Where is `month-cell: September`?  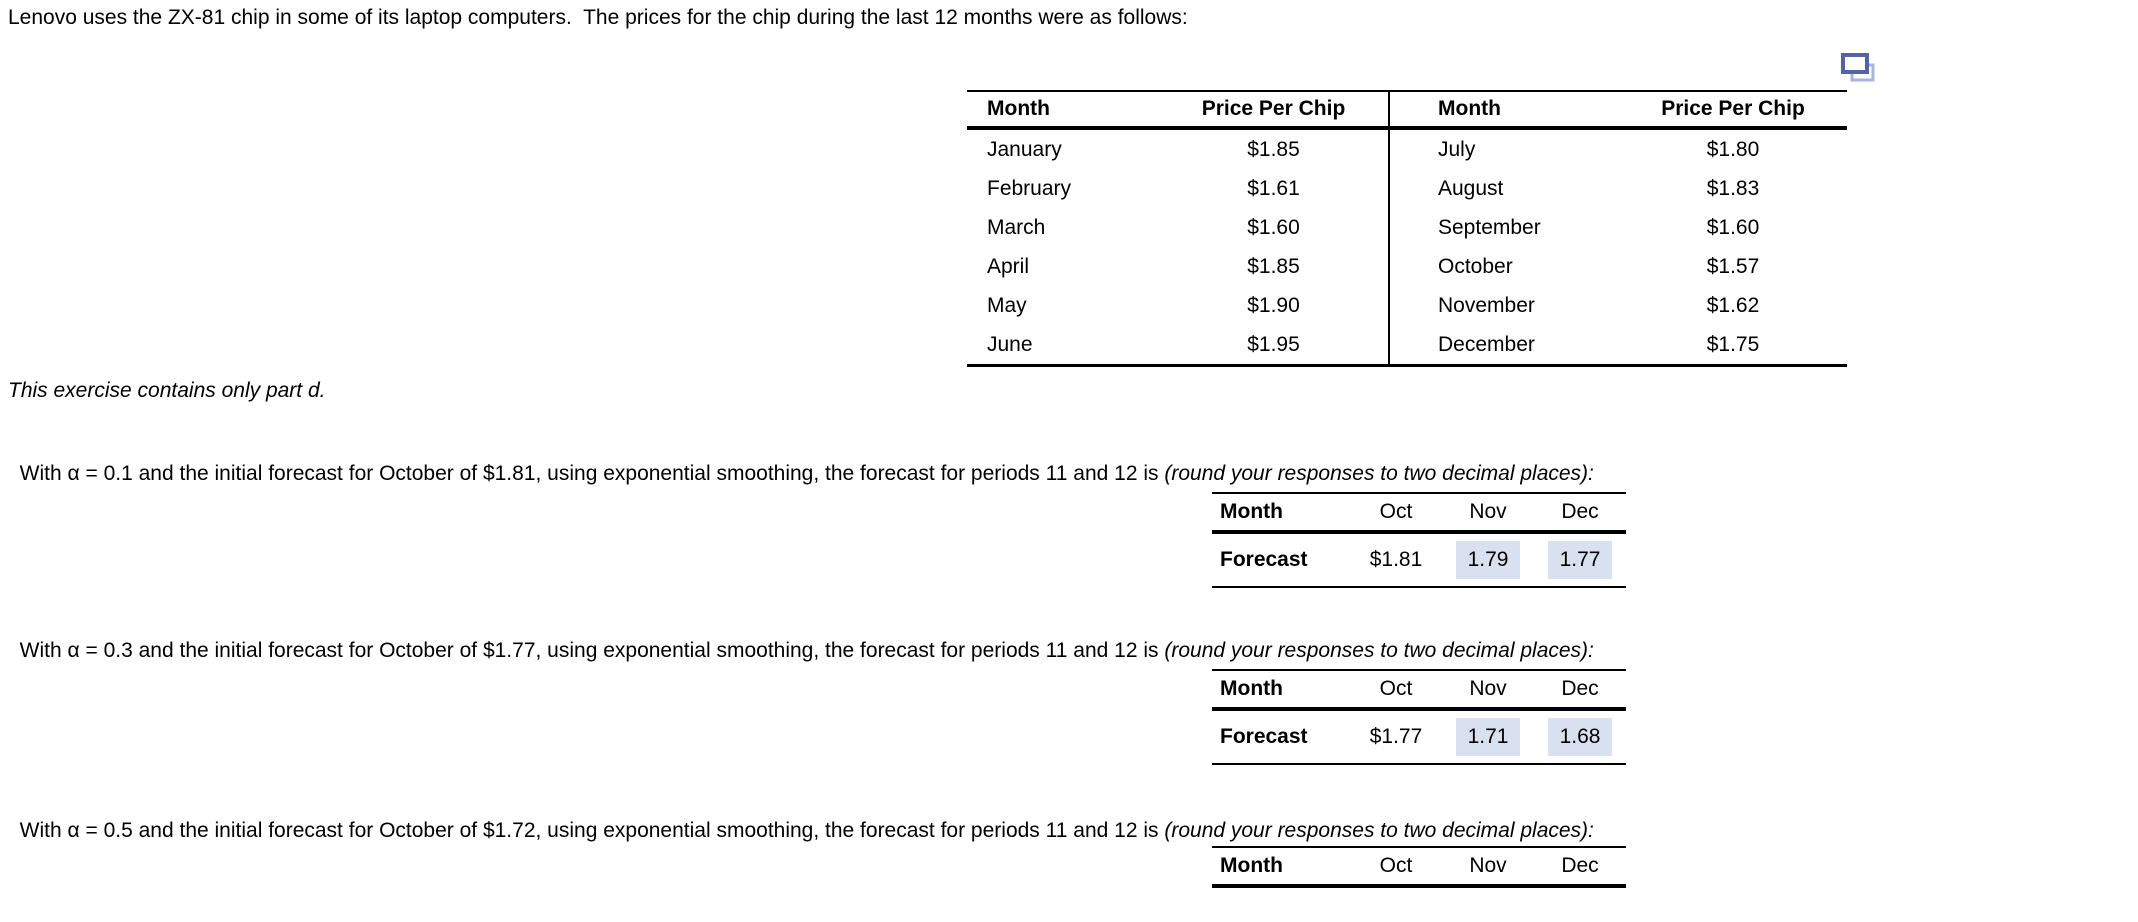
month-cell: September is located at coordinates (1503, 227).